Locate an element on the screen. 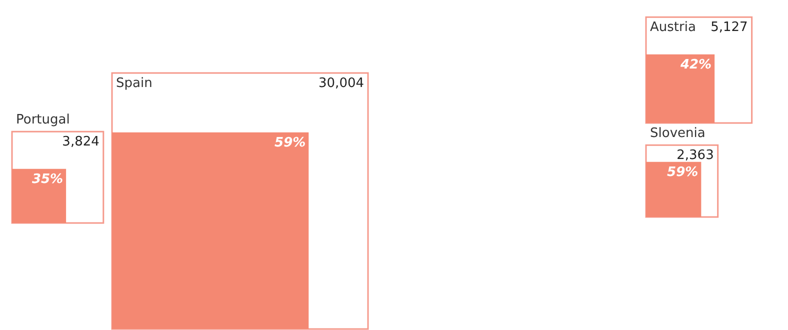 The height and width of the screenshot is (330, 788). data-label: 2,363 is located at coordinates (695, 156).